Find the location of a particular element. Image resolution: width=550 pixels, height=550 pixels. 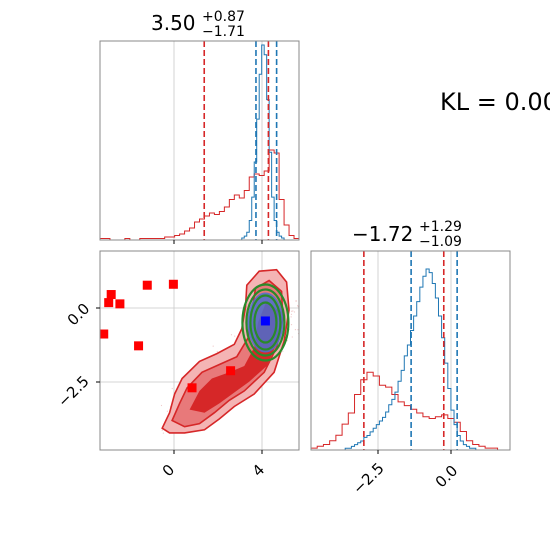

marginal-2-series is located at coordinates (410, 350).